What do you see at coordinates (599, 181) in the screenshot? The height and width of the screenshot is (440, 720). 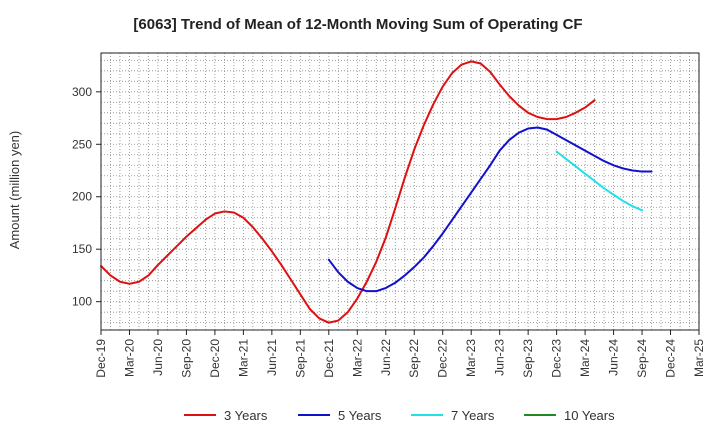 I see `series-line-7-years` at bounding box center [599, 181].